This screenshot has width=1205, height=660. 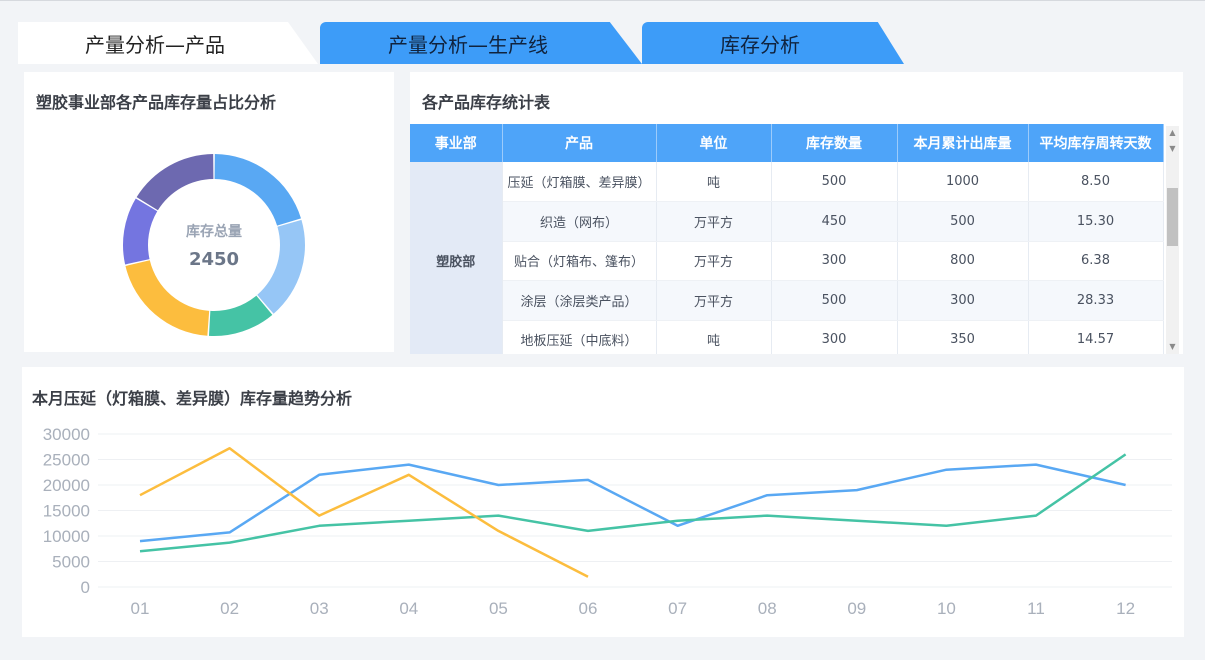 I want to click on table-row: 贴合（灯箱布、篷布） 万平方 300 800 6.38, so click(x=787, y=261).